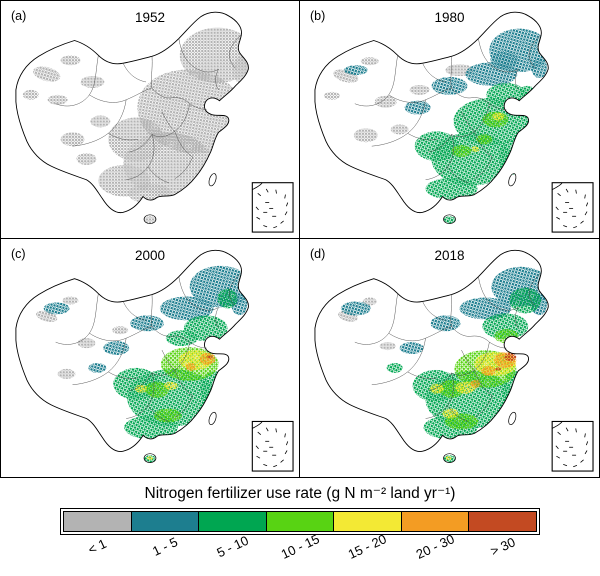 The height and width of the screenshot is (576, 600). I want to click on legend-labels: < 1 1 - 5 5 - 10 10 - 15 15 - 20 20 - 30 > 30, so click(300, 552).